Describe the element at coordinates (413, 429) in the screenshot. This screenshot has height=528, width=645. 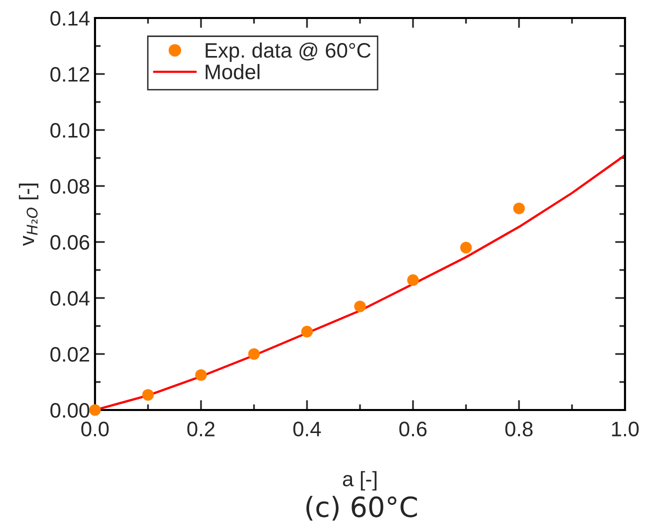
I see `x-tick-label: 0.6` at that location.